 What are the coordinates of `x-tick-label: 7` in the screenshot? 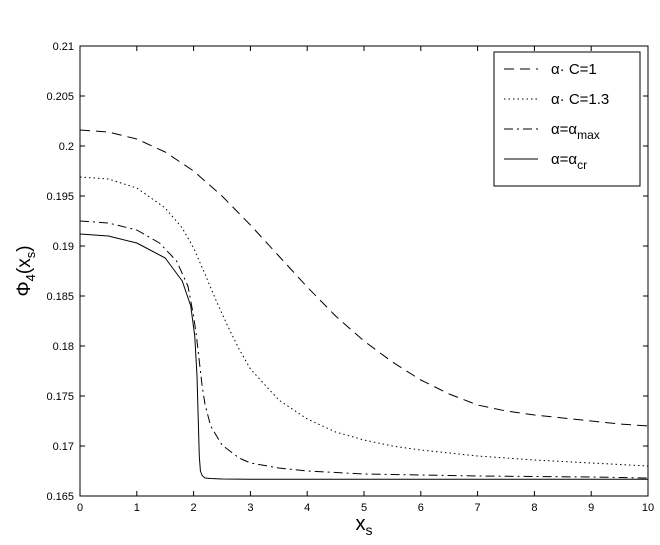 It's located at (478, 508).